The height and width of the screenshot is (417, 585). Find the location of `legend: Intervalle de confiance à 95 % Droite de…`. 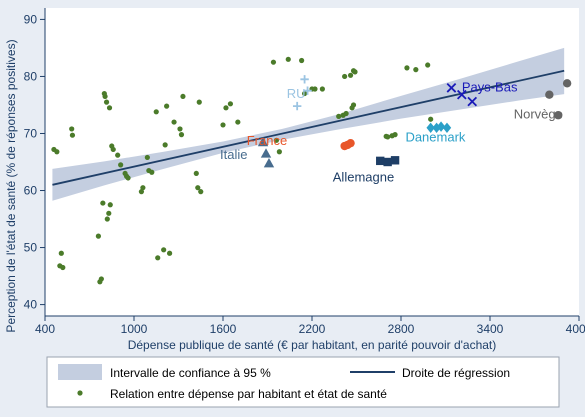

legend: Intervalle de confiance à 95 % Droite de… is located at coordinates (303, 382).